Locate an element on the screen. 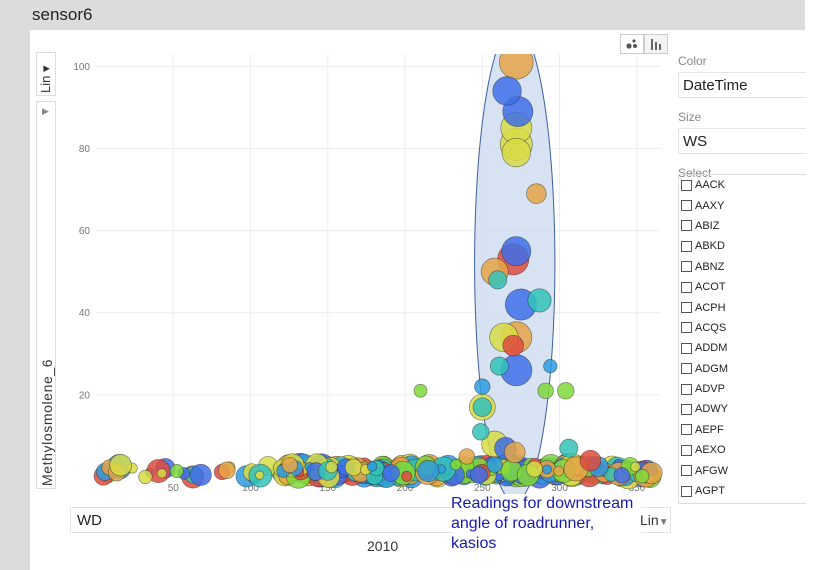 This screenshot has height=570, width=838. color-section-label: Color is located at coordinates (692, 61).